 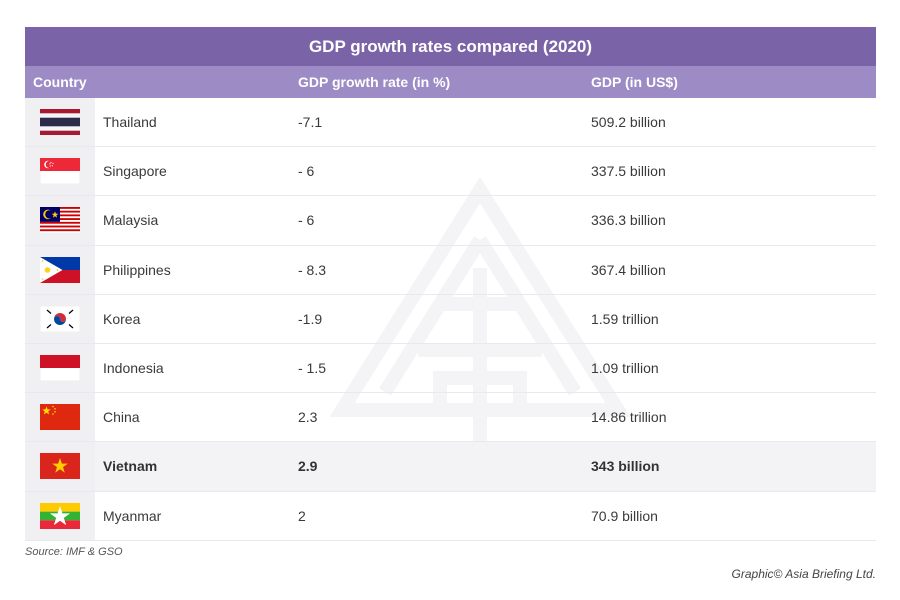 I want to click on gdp-value: 336.3 billion, so click(x=628, y=220).